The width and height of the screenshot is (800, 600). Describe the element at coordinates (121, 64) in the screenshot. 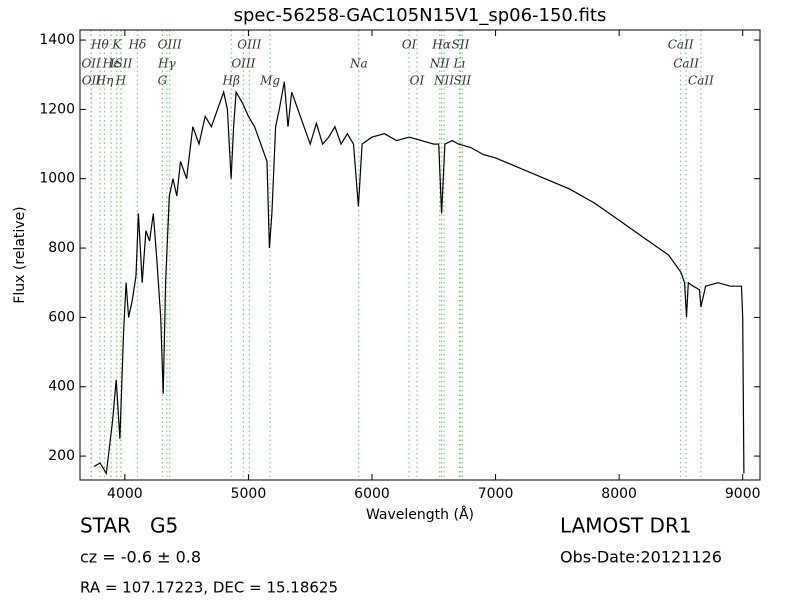

I see `spectral-line-label: ISII` at that location.